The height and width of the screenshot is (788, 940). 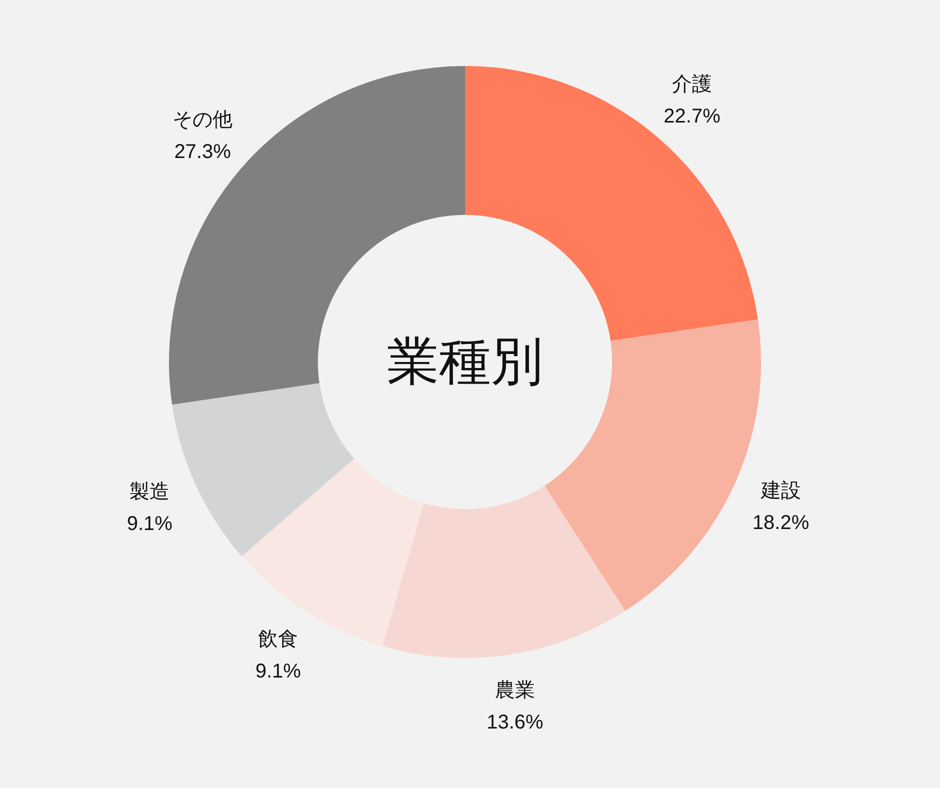 I want to click on slice-label: 製造, so click(x=150, y=491).